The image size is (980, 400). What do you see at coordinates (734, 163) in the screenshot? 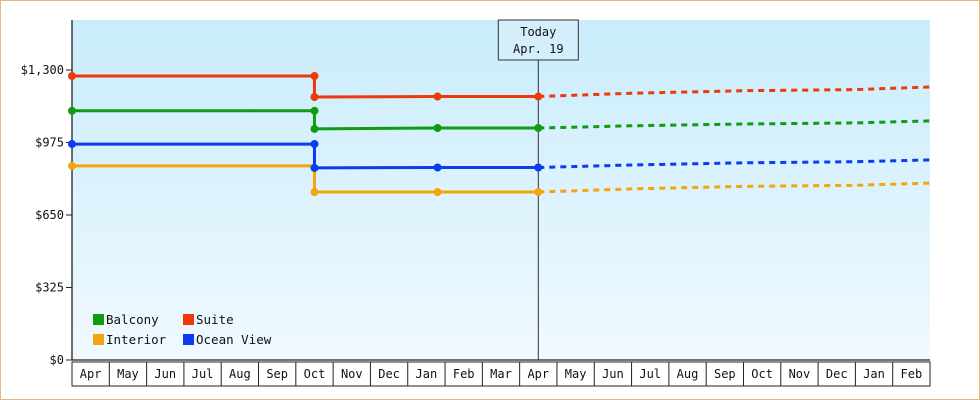
I see `forecast-line-ocean-view` at bounding box center [734, 163].